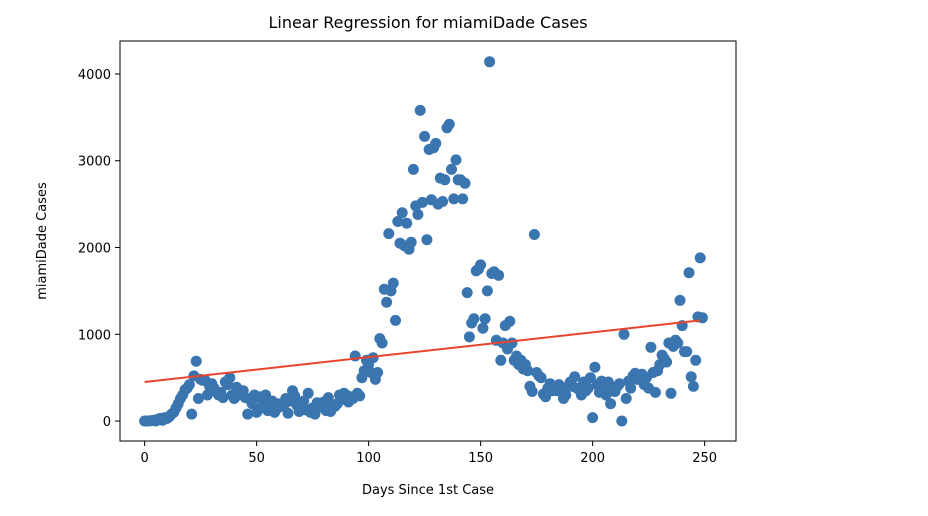  What do you see at coordinates (256, 458) in the screenshot?
I see `x-tick-label: 50` at bounding box center [256, 458].